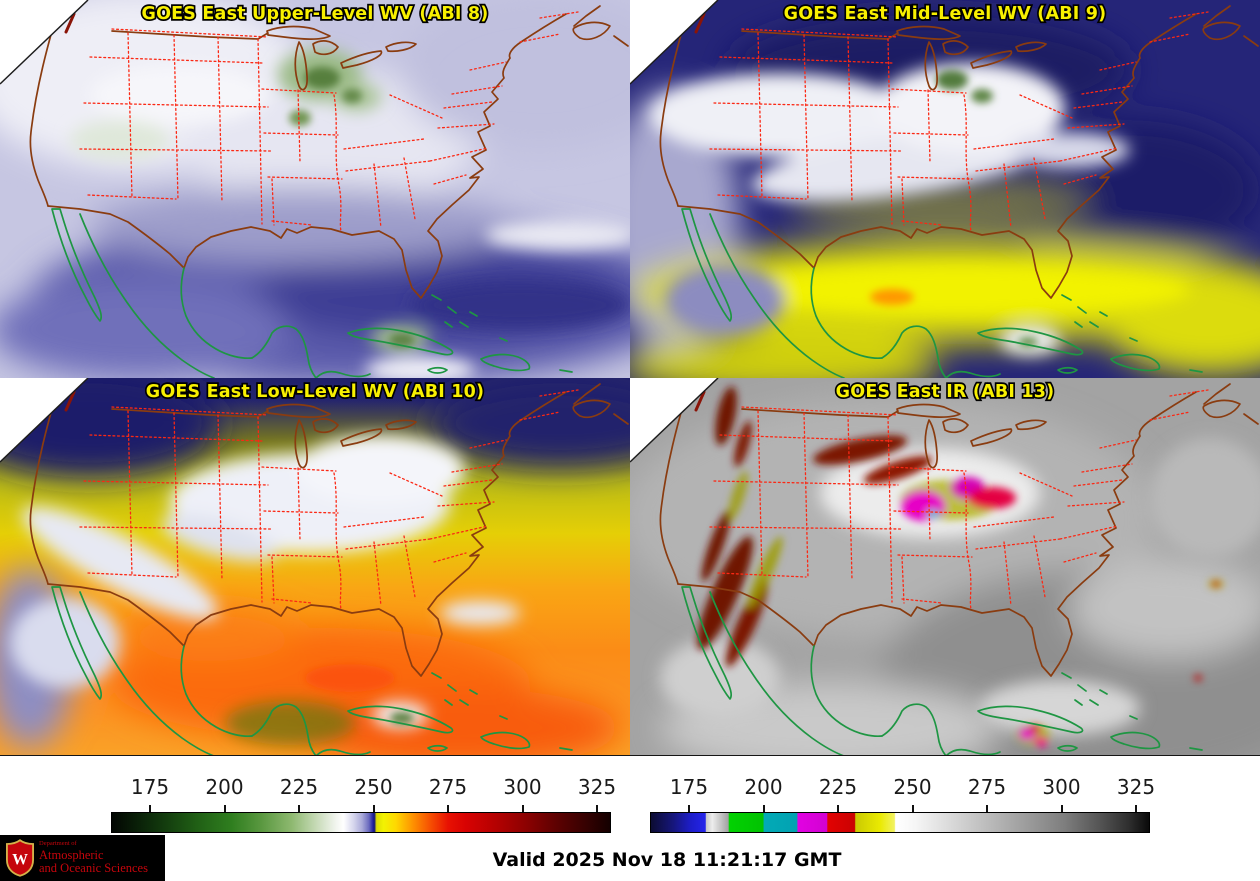 The image size is (1260, 881). I want to click on uw-crest-icon: W, so click(20, 858).